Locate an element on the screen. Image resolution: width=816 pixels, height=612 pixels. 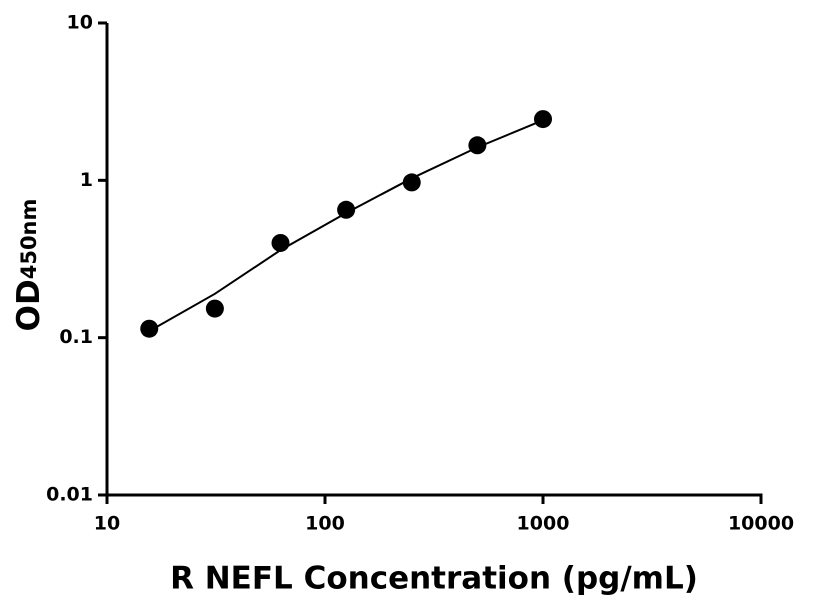
y-axis-label-main: OD is located at coordinates (29, 305).